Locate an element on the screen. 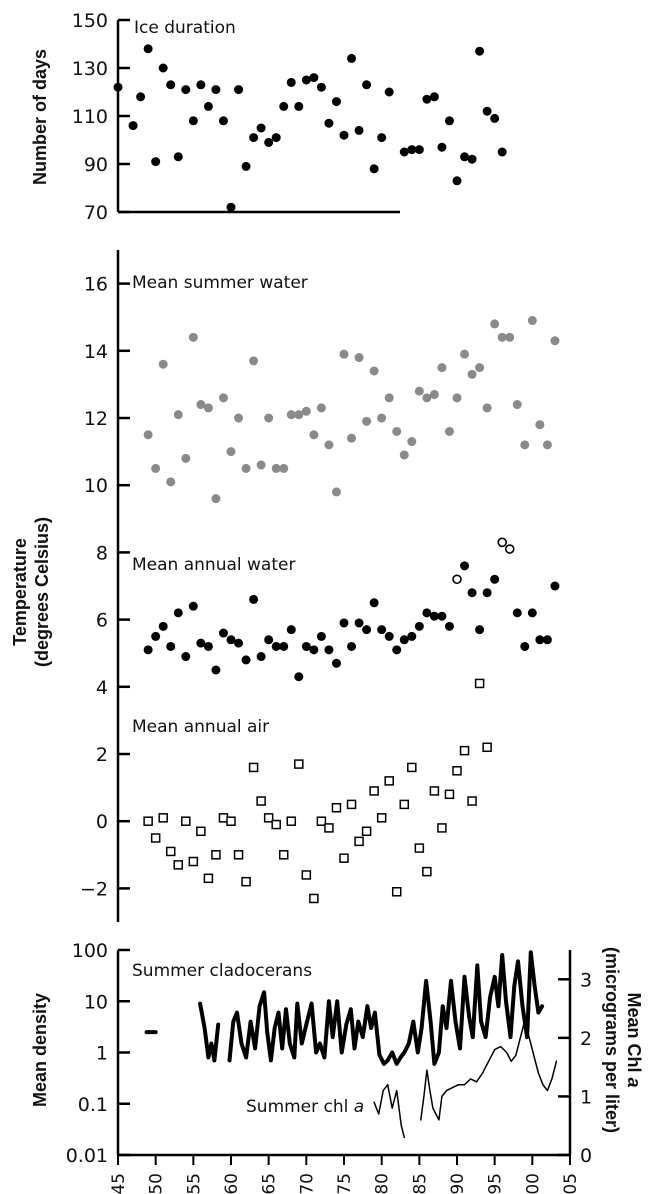 The width and height of the screenshot is (653, 1194). temp-y-tick-label: 14 is located at coordinates (96, 352).